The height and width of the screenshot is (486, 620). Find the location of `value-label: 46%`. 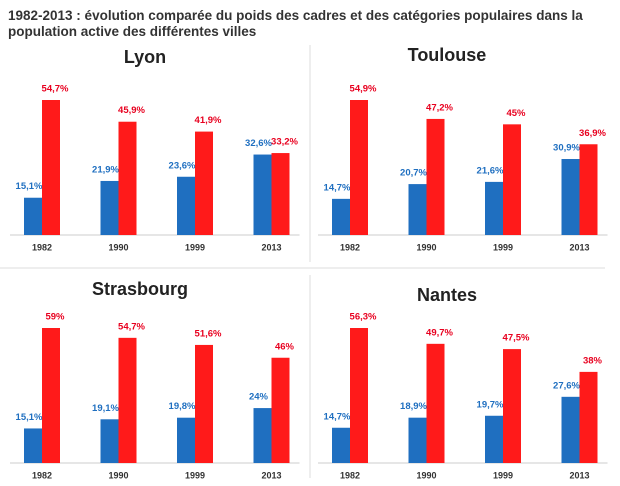

value-label: 46% is located at coordinates (285, 346).